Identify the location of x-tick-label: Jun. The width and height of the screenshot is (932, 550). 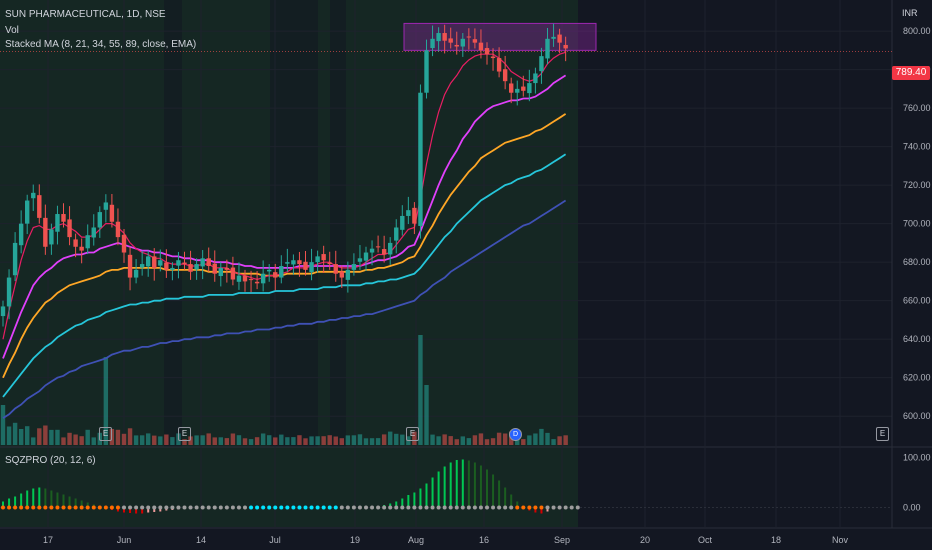
(124, 540).